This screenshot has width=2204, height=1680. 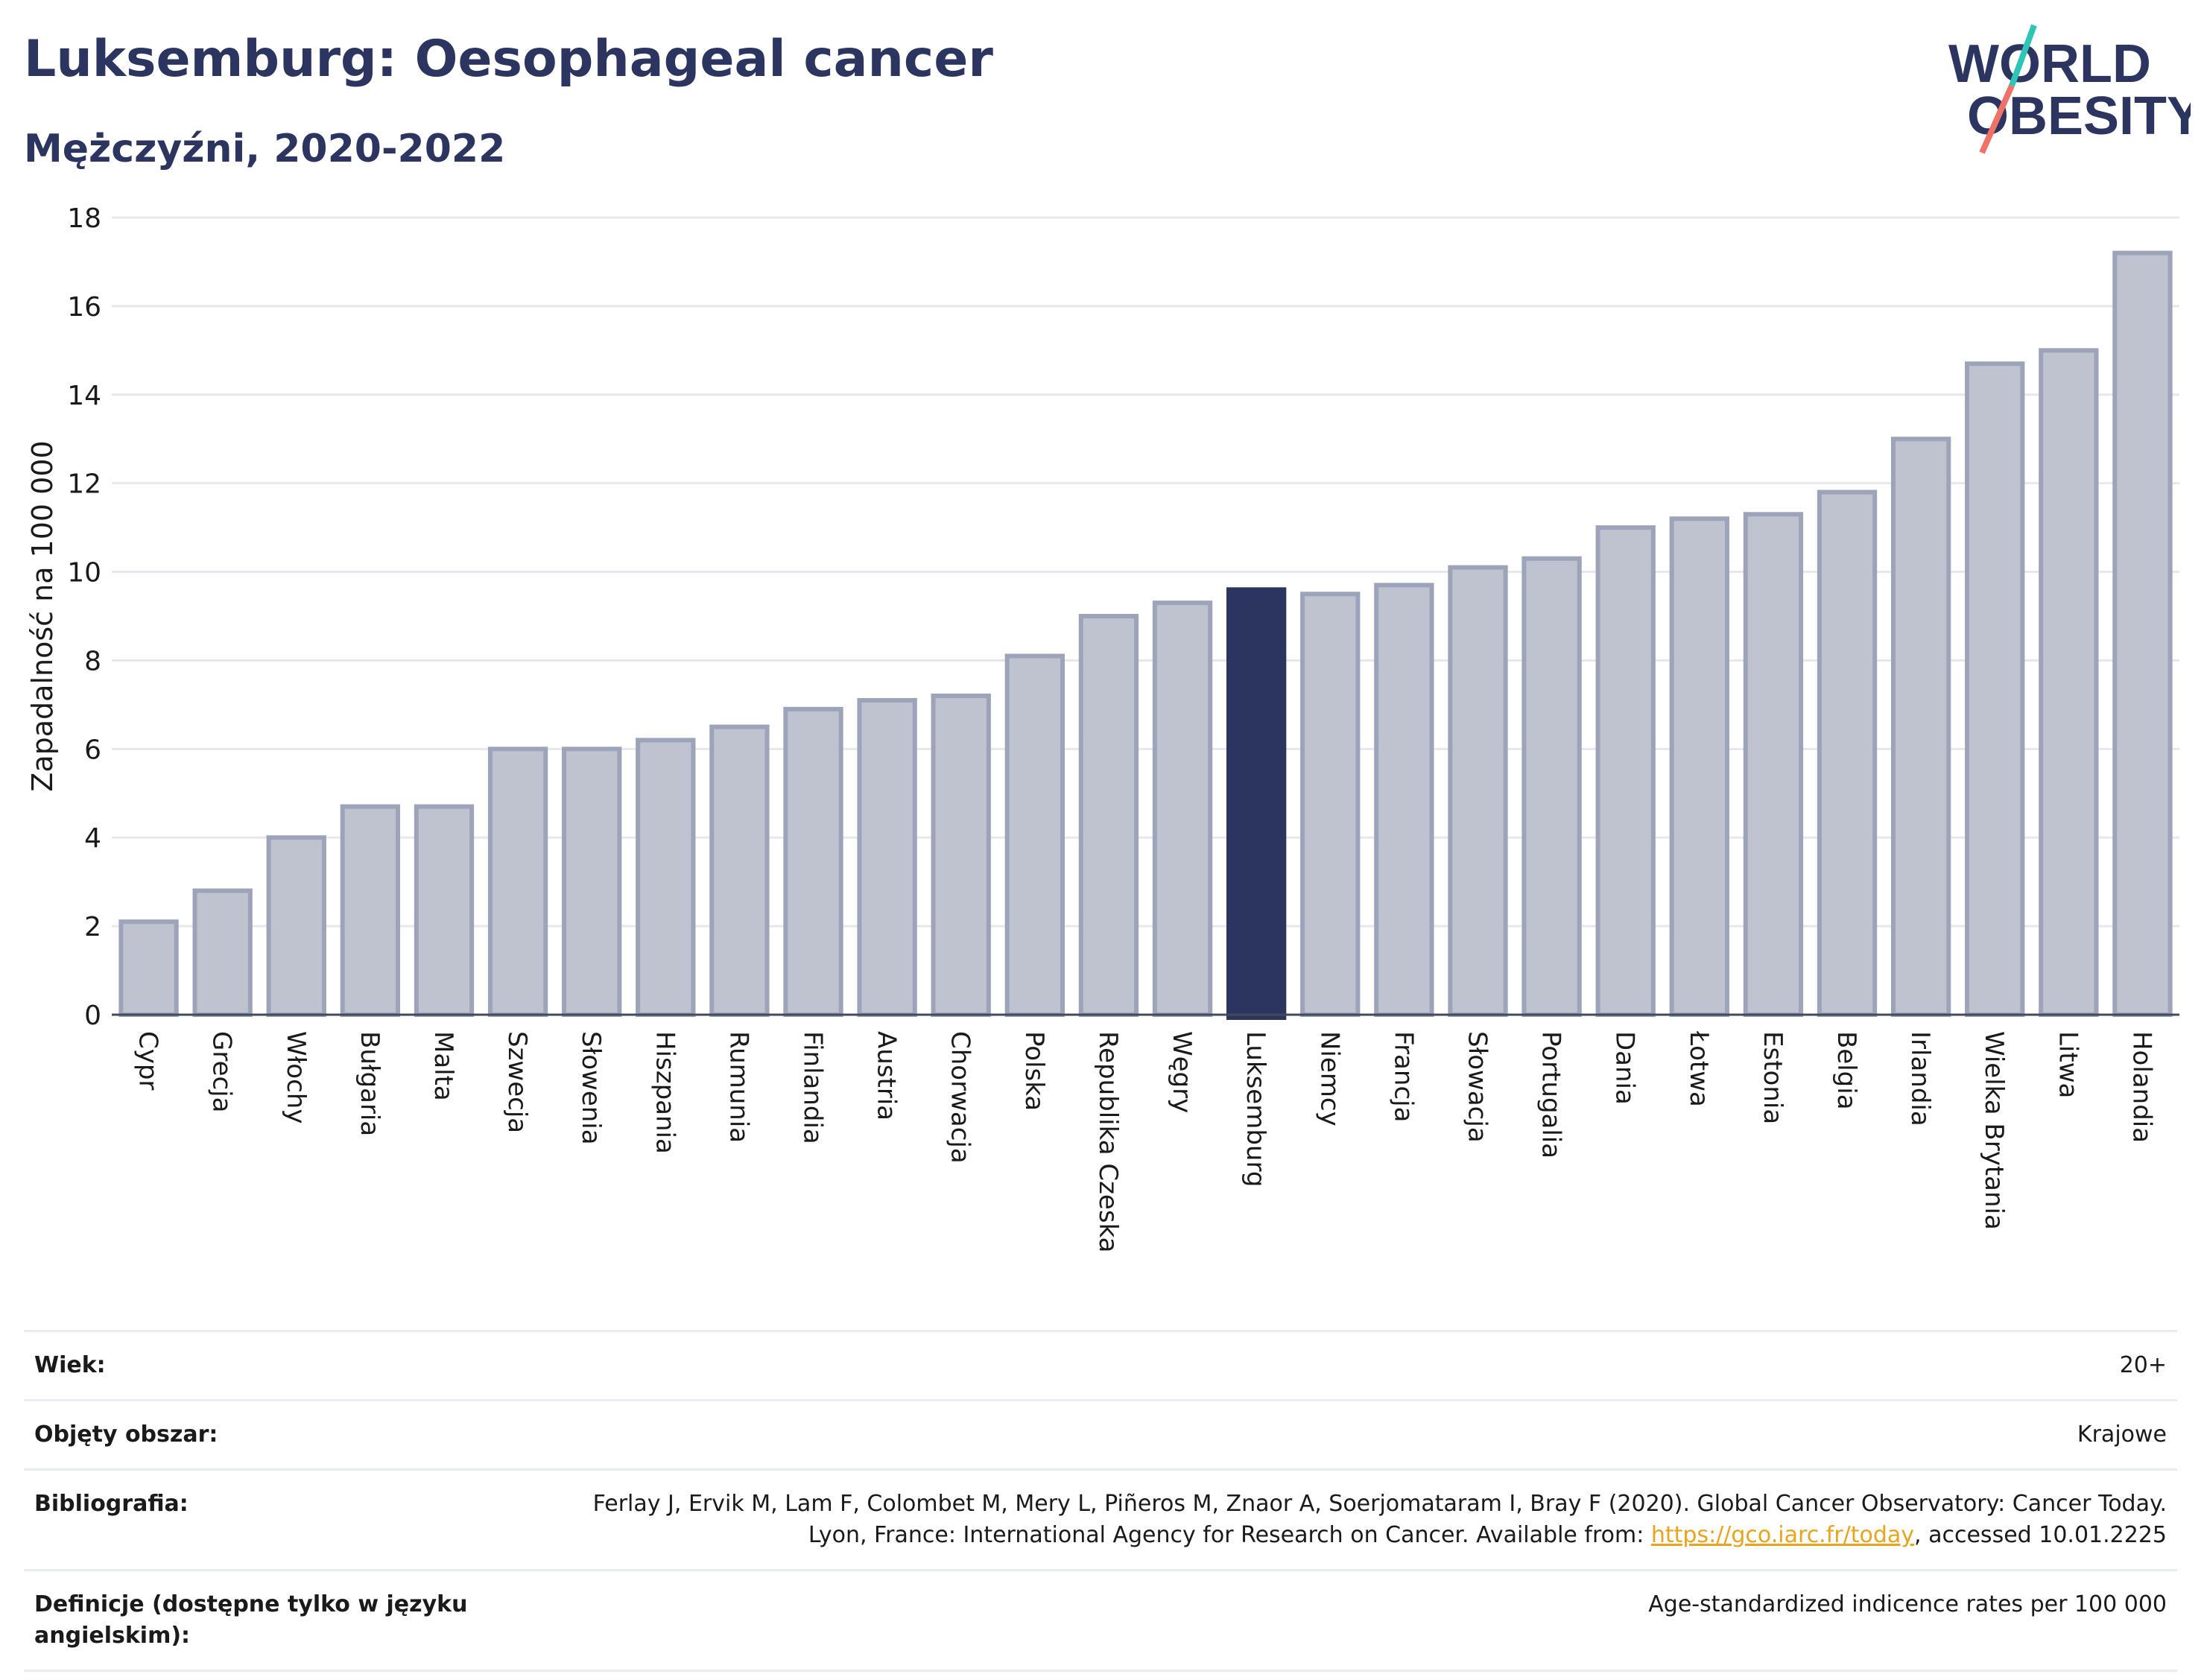 I want to click on bar-holandia, so click(x=2142, y=633).